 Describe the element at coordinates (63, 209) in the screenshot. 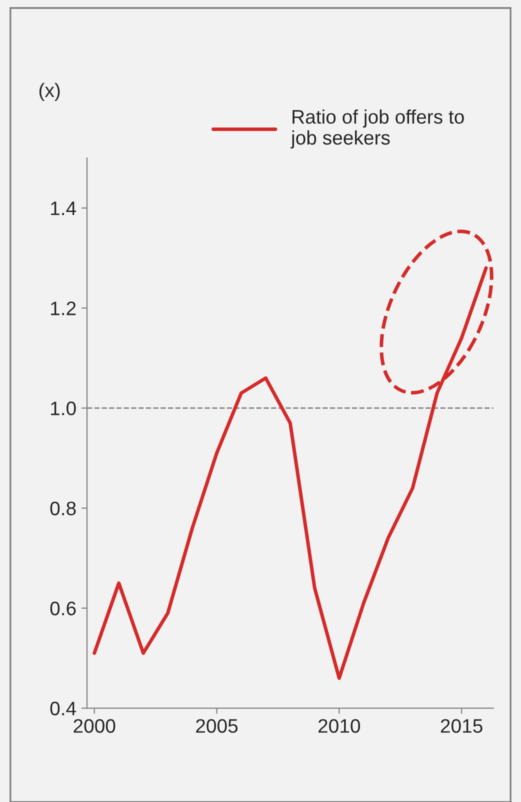

I see `y-tick-label: 1.4` at that location.